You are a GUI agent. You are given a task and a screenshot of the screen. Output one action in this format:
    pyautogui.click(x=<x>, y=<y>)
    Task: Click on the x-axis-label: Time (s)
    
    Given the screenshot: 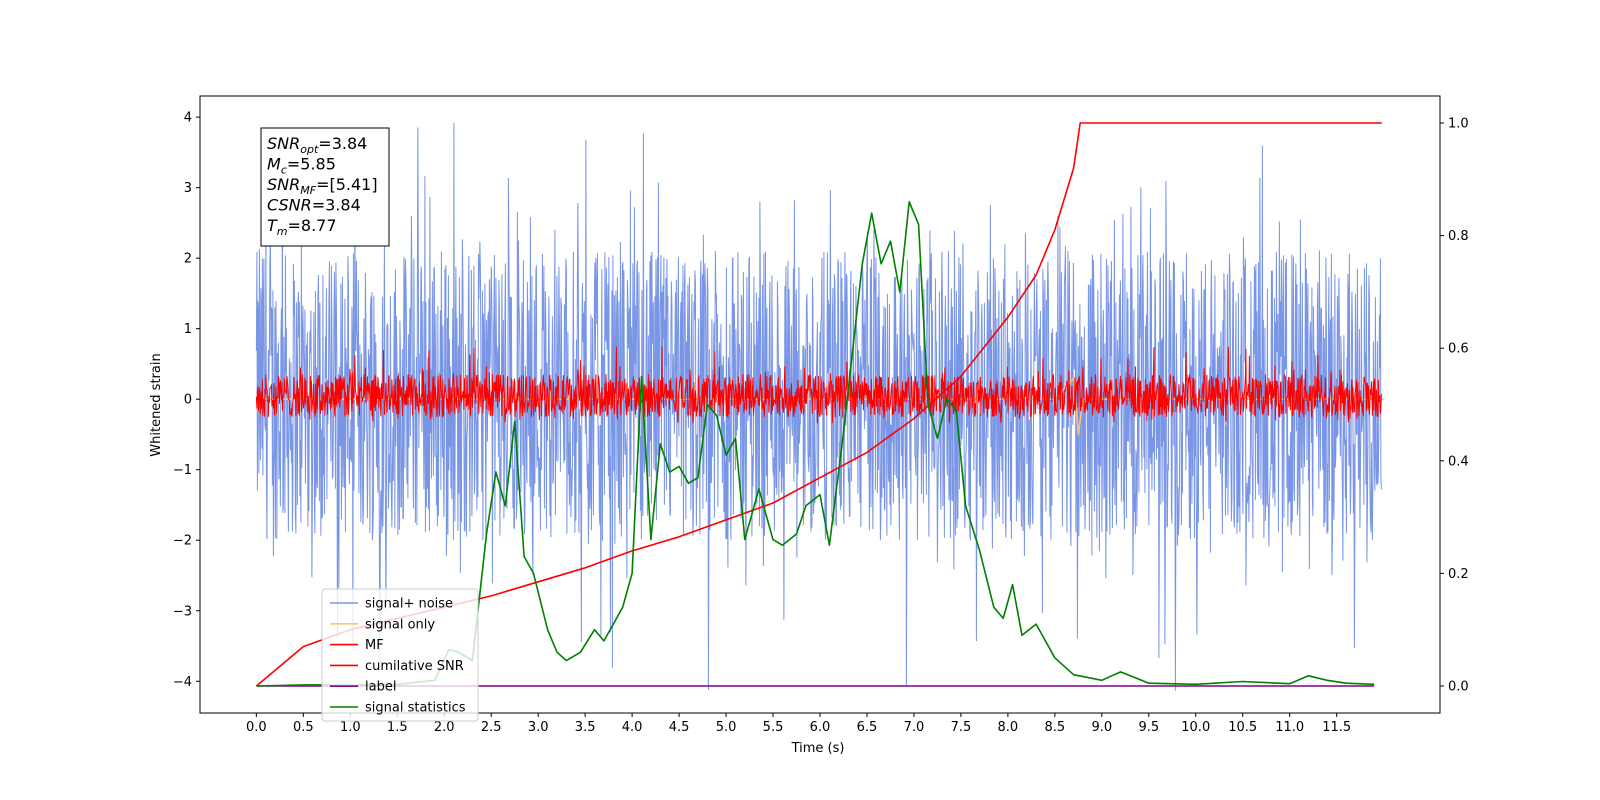 What is the action you would take?
    pyautogui.click(x=818, y=748)
    